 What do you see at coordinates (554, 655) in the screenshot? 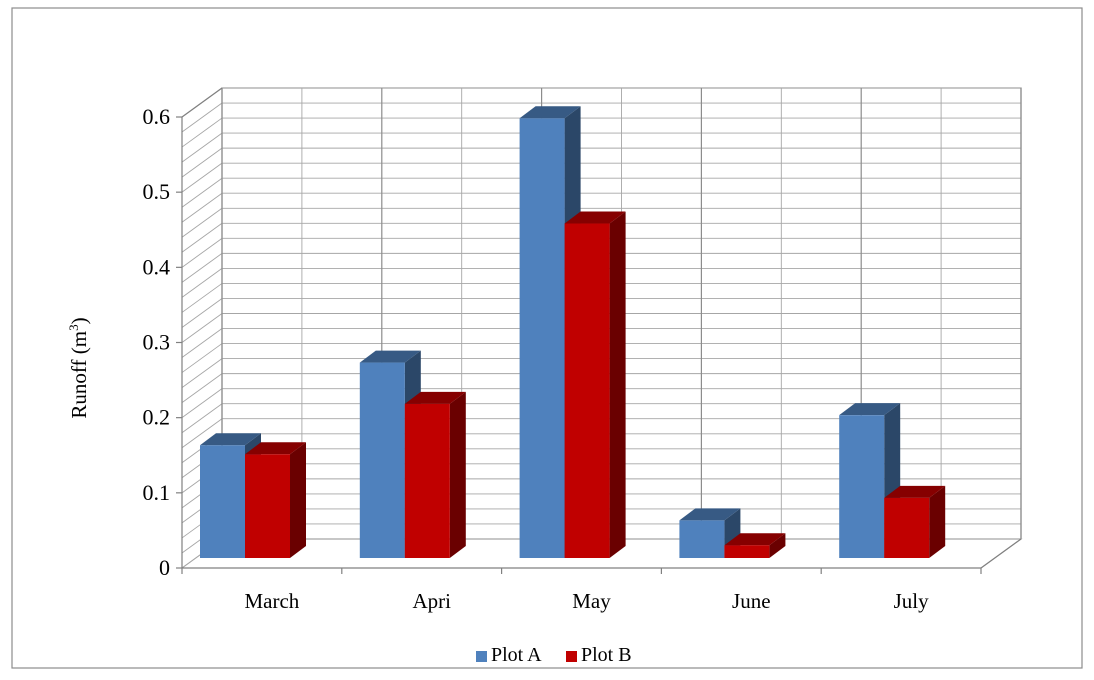
I see `legend: Plot A Plot B` at bounding box center [554, 655].